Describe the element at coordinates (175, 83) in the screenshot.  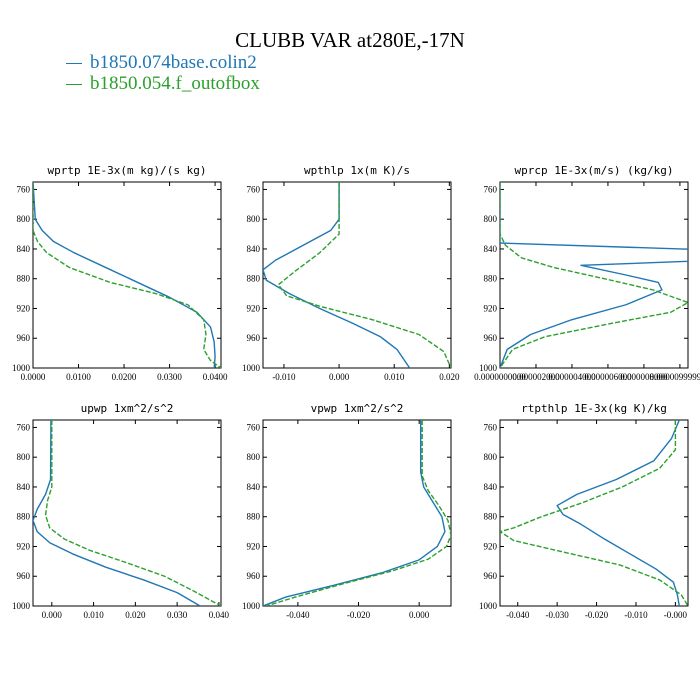
I see `legend-label-2: b1850.054.f_outofbox` at that location.